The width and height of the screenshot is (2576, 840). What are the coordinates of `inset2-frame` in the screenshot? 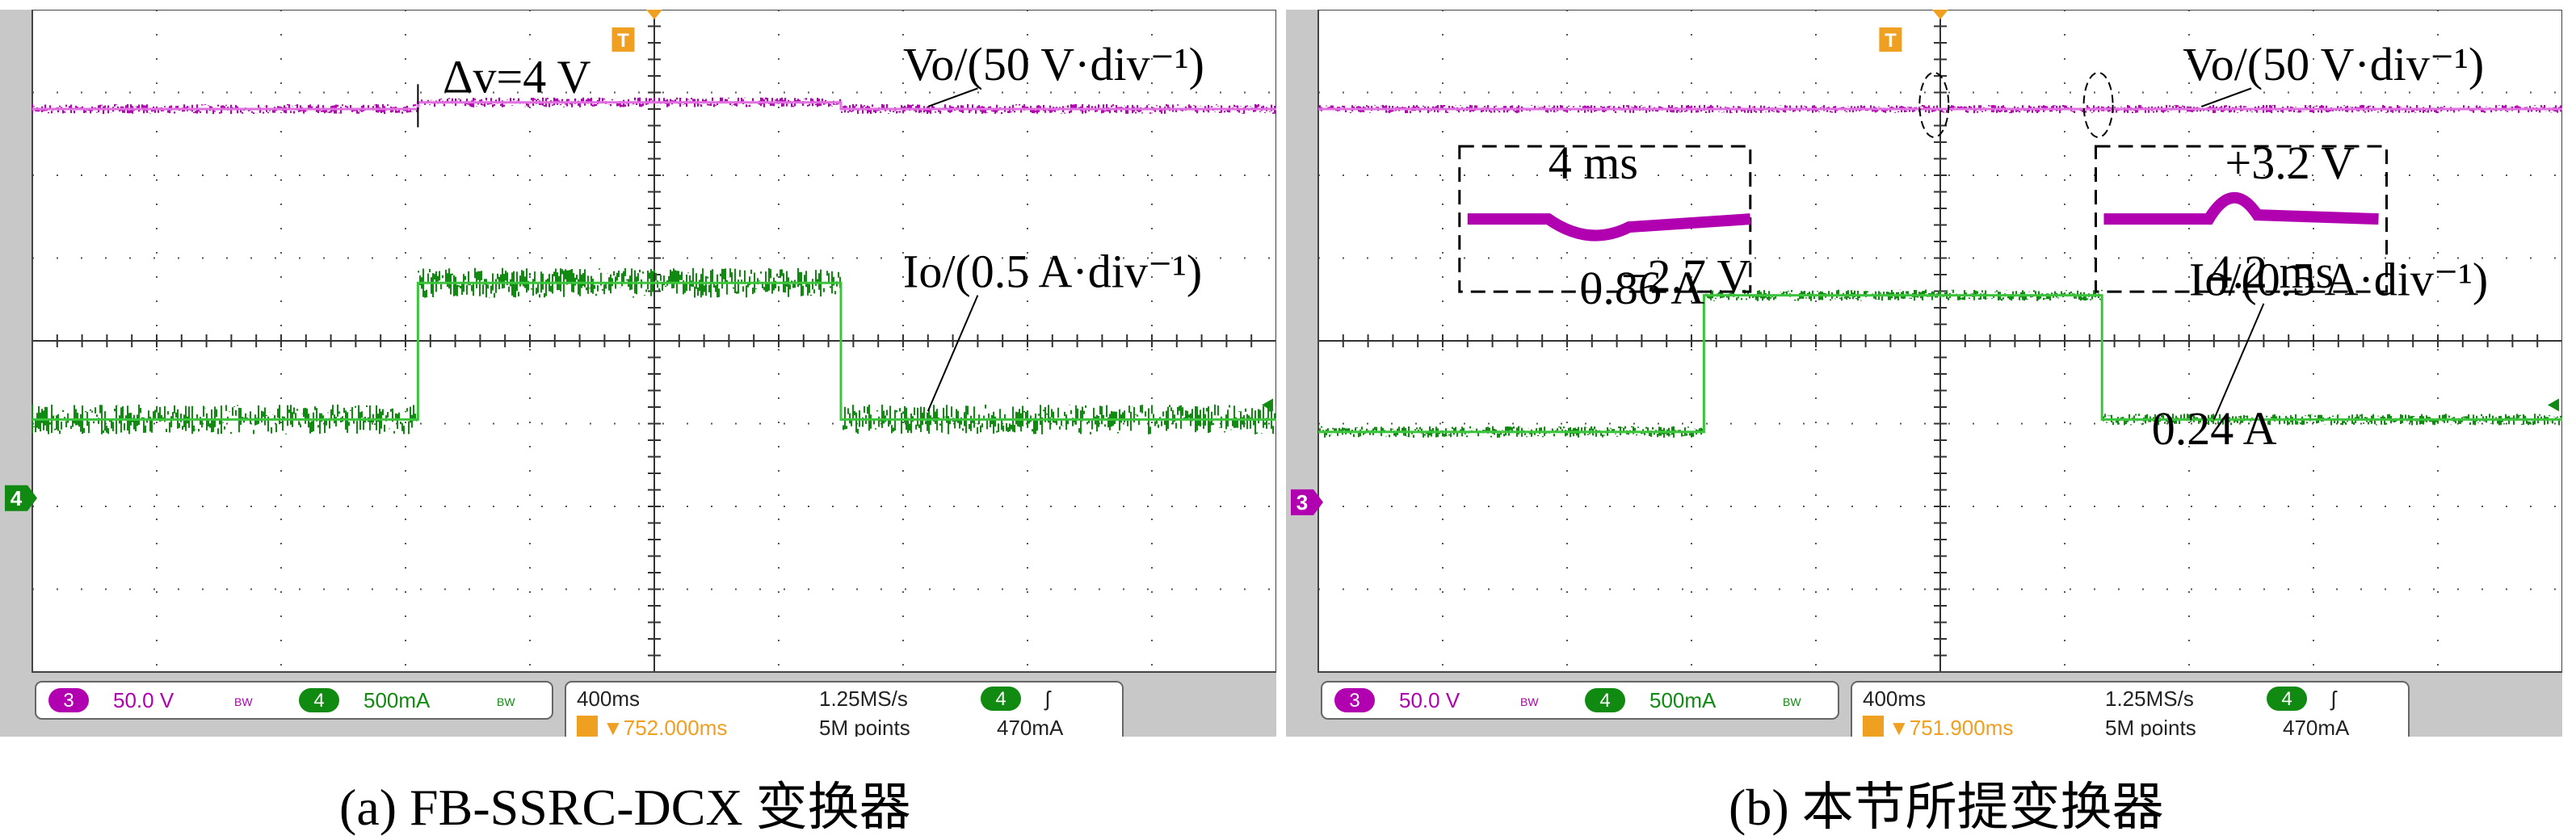 It's located at (2241, 219).